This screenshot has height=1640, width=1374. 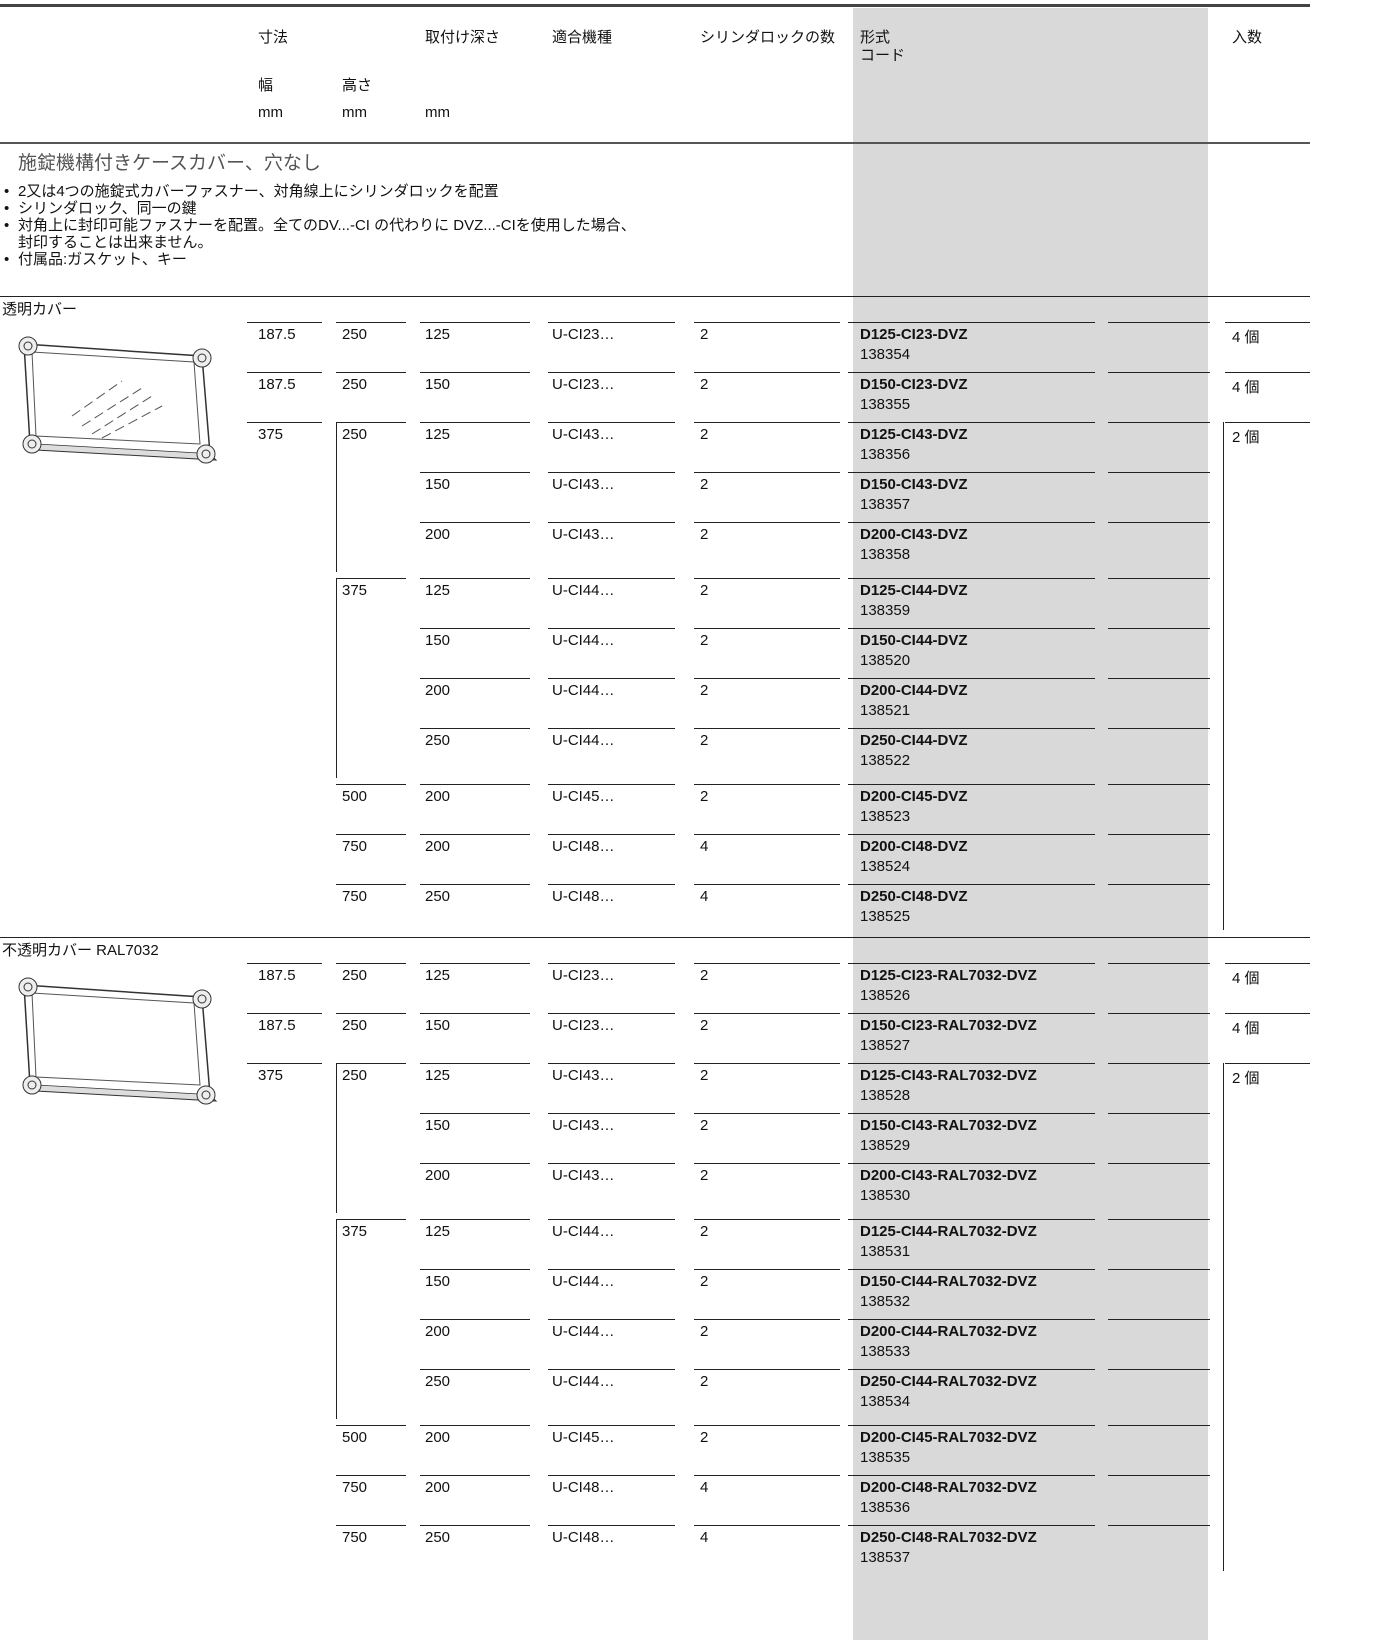 I want to click on cell-h: 375, so click(x=355, y=1231).